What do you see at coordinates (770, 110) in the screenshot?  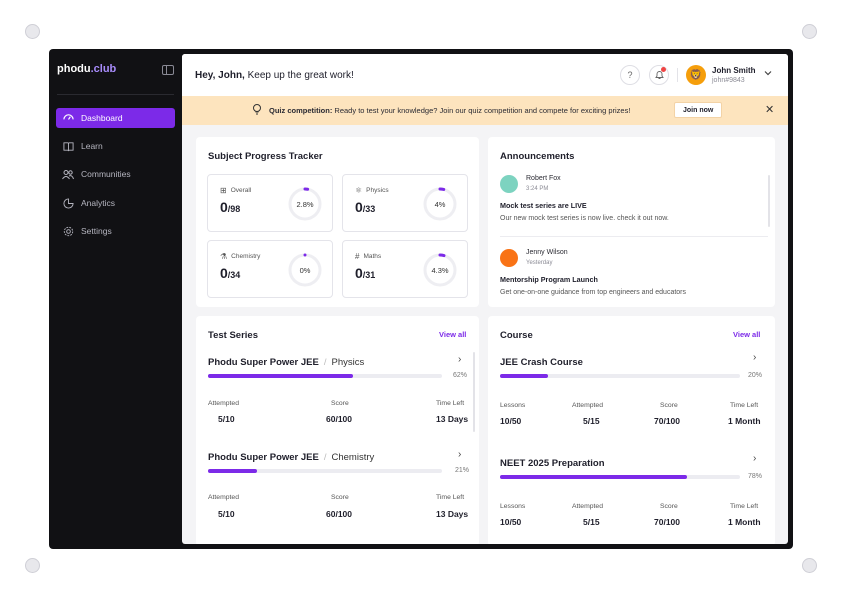 I see `close-icon: ✕` at bounding box center [770, 110].